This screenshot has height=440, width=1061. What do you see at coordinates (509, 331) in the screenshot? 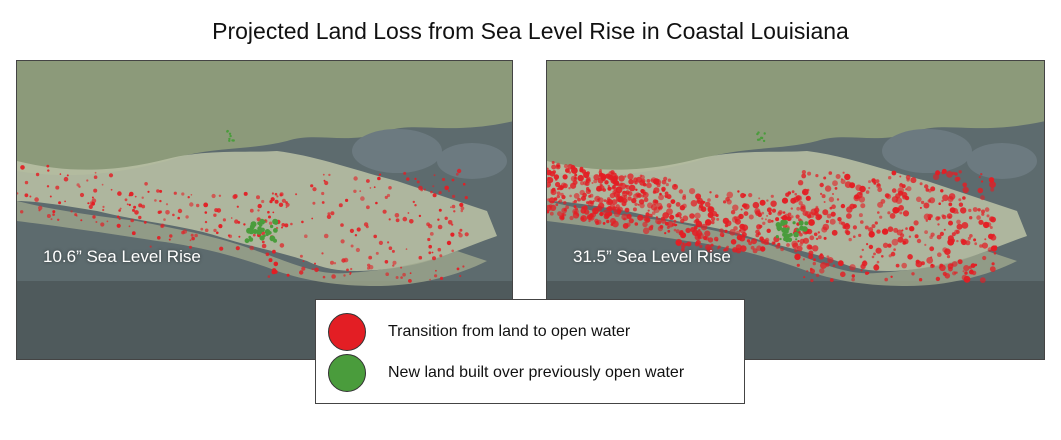
I see `legend-label-land-loss: Transition from land to open water` at bounding box center [509, 331].